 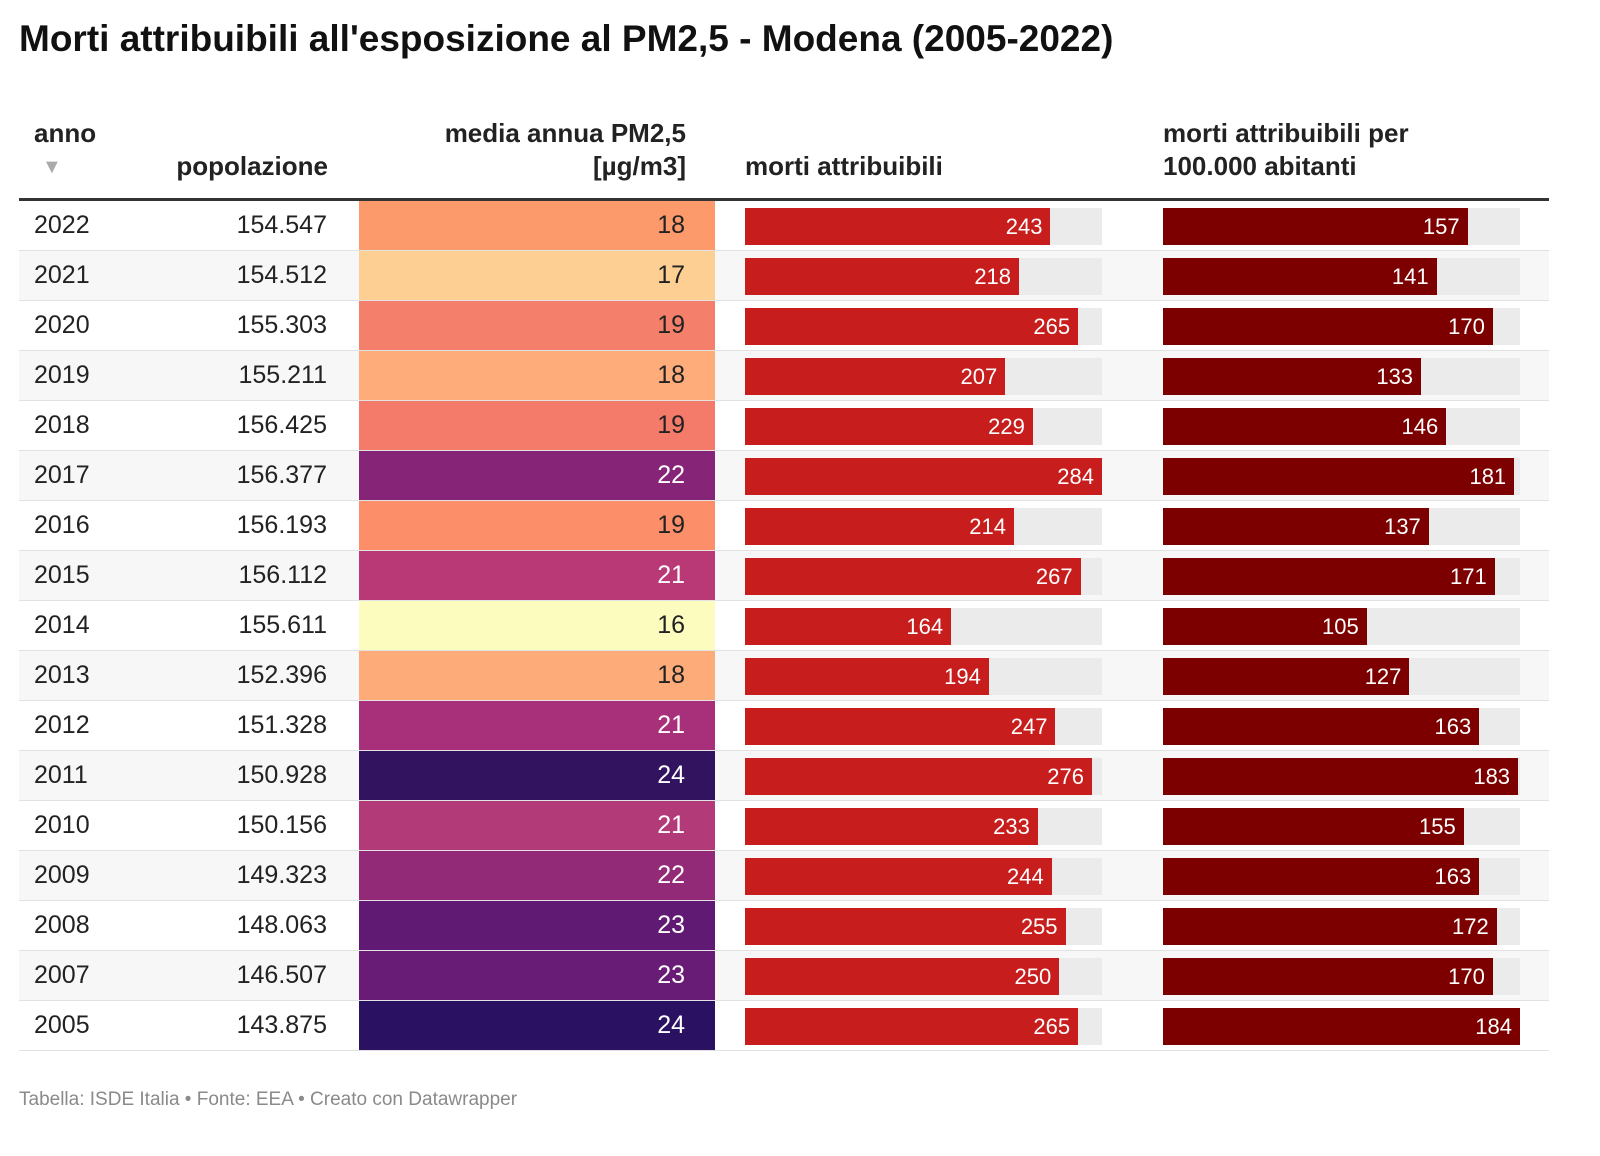 What do you see at coordinates (784, 476) in the screenshot?
I see `table-row: 2017 156.377 22 284 181` at bounding box center [784, 476].